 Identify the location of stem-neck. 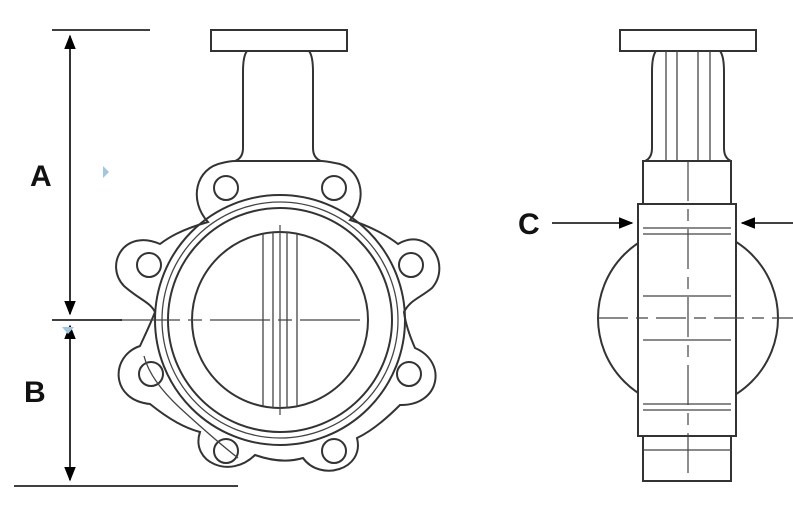
(278, 106).